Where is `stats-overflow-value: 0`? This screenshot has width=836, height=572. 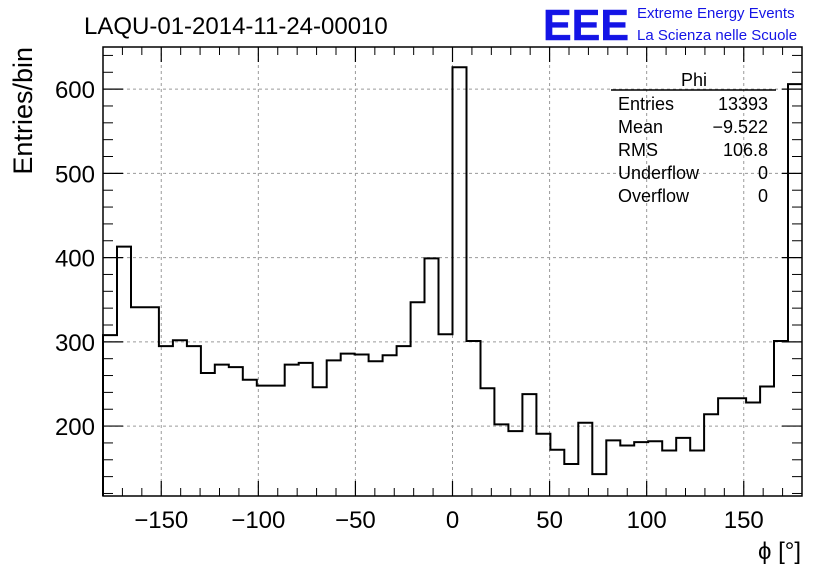
stats-overflow-value: 0 is located at coordinates (763, 196).